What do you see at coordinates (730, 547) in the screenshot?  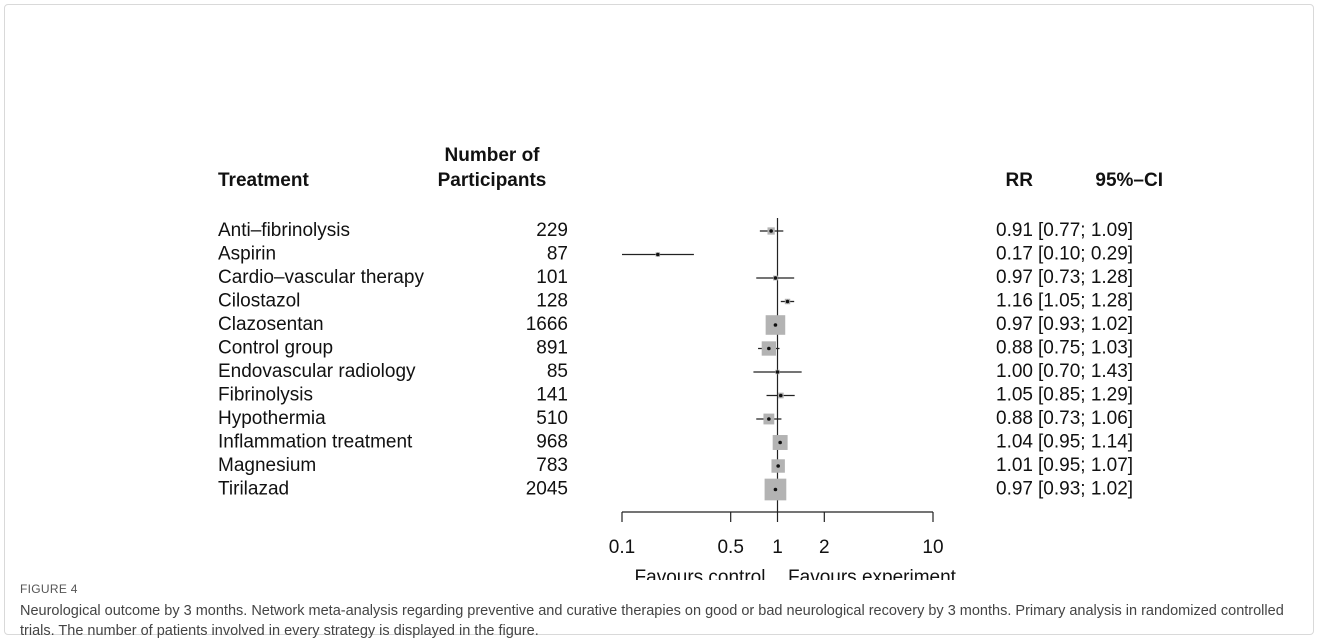 I see `x-tick-label: 0.5` at bounding box center [730, 547].